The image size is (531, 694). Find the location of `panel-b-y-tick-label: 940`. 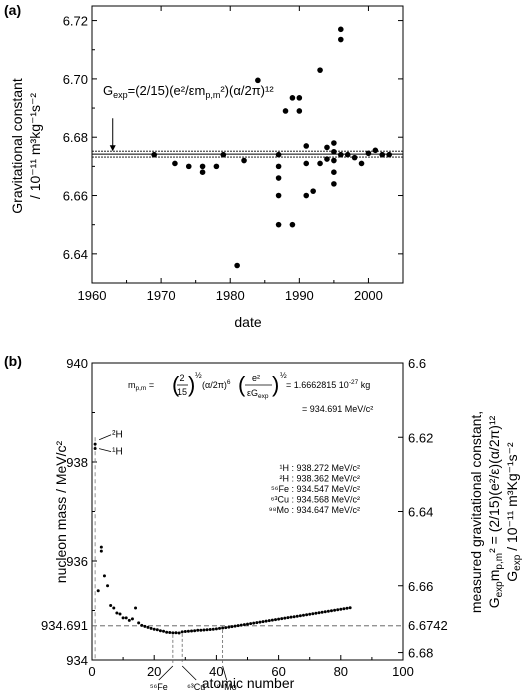

panel-b-y-tick-label: 940 is located at coordinates (77, 363).